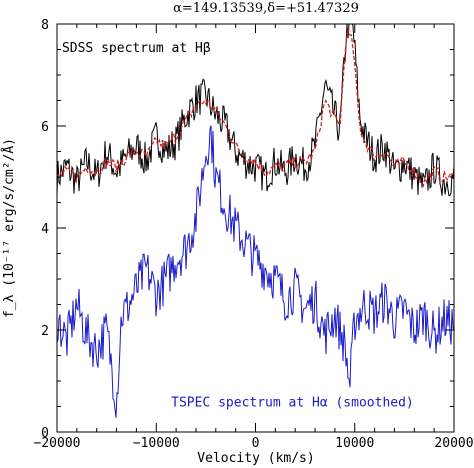  I want to click on y-tick-label: 0, so click(45, 433).